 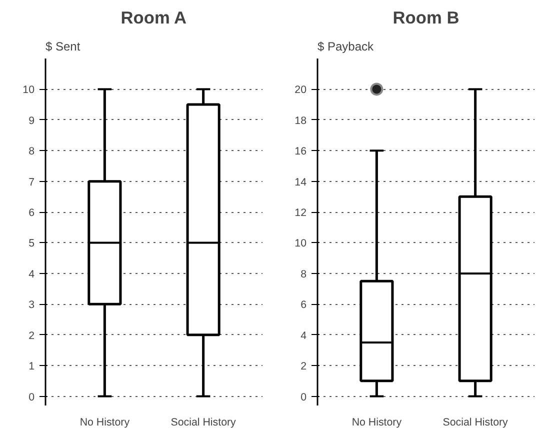 What do you see at coordinates (31, 305) in the screenshot?
I see `y-tick-label: 3` at bounding box center [31, 305].